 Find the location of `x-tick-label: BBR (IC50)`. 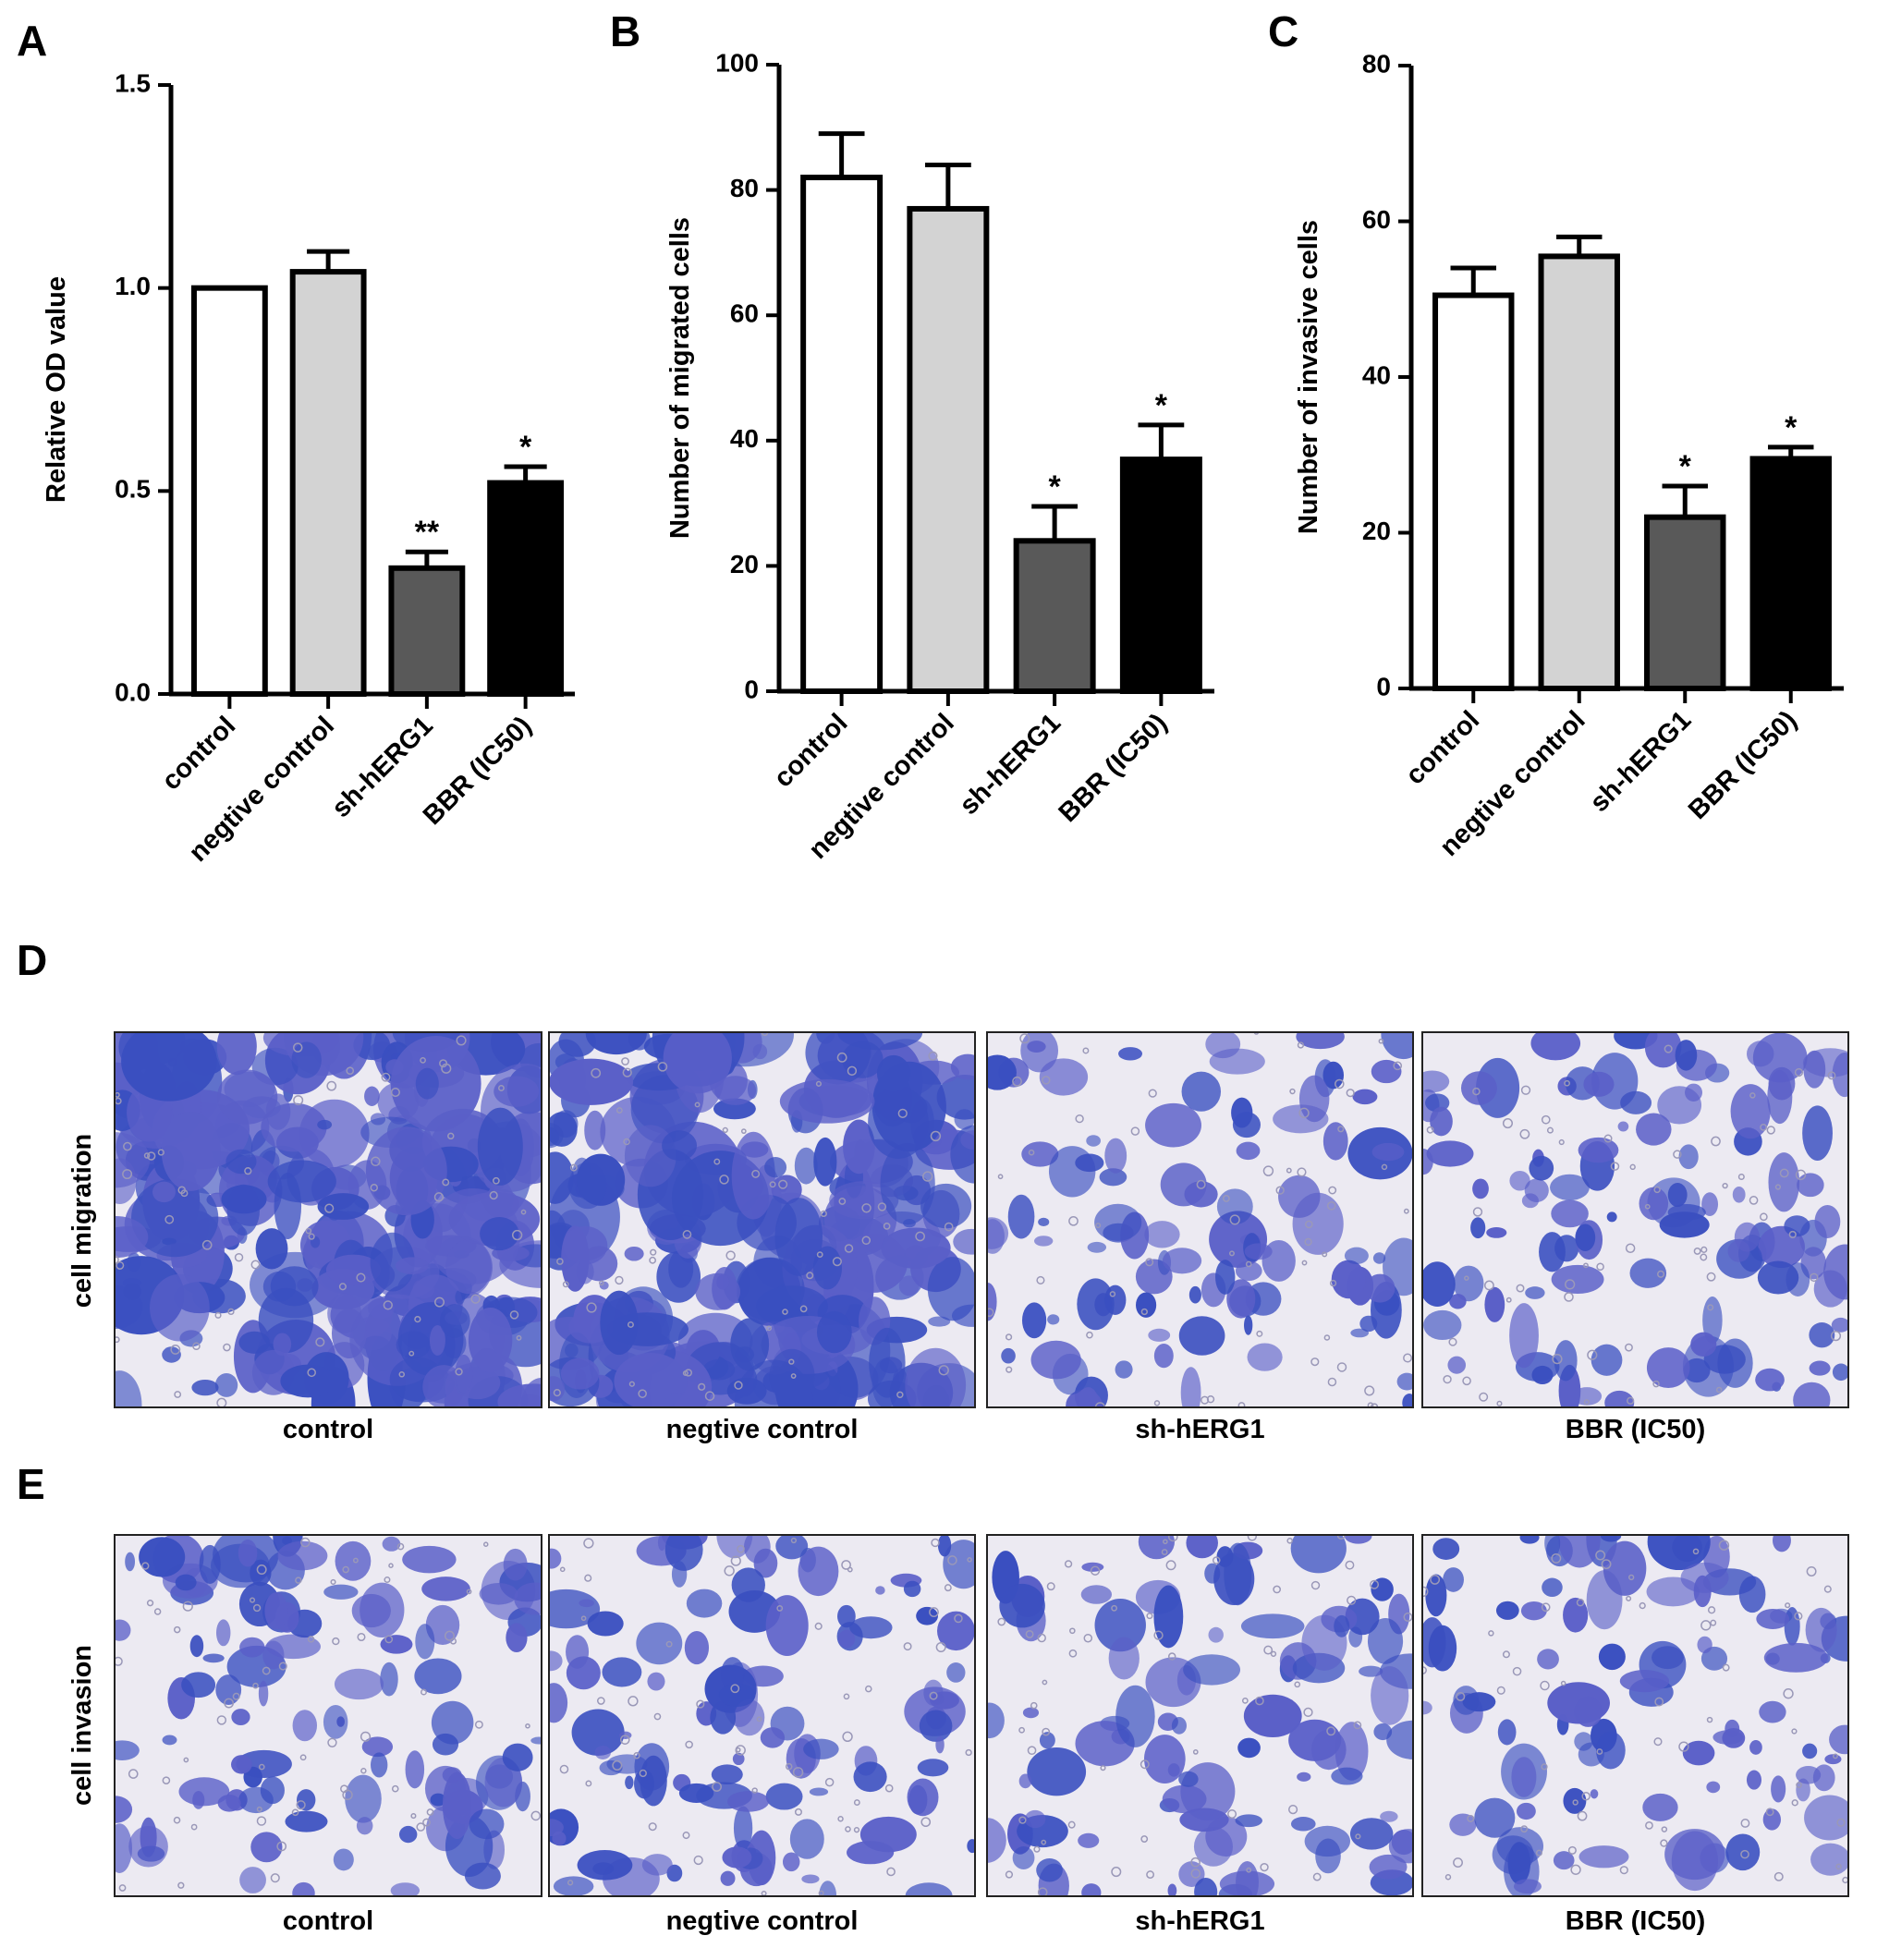

x-tick-label: BBR (IC50) is located at coordinates (1114, 768).